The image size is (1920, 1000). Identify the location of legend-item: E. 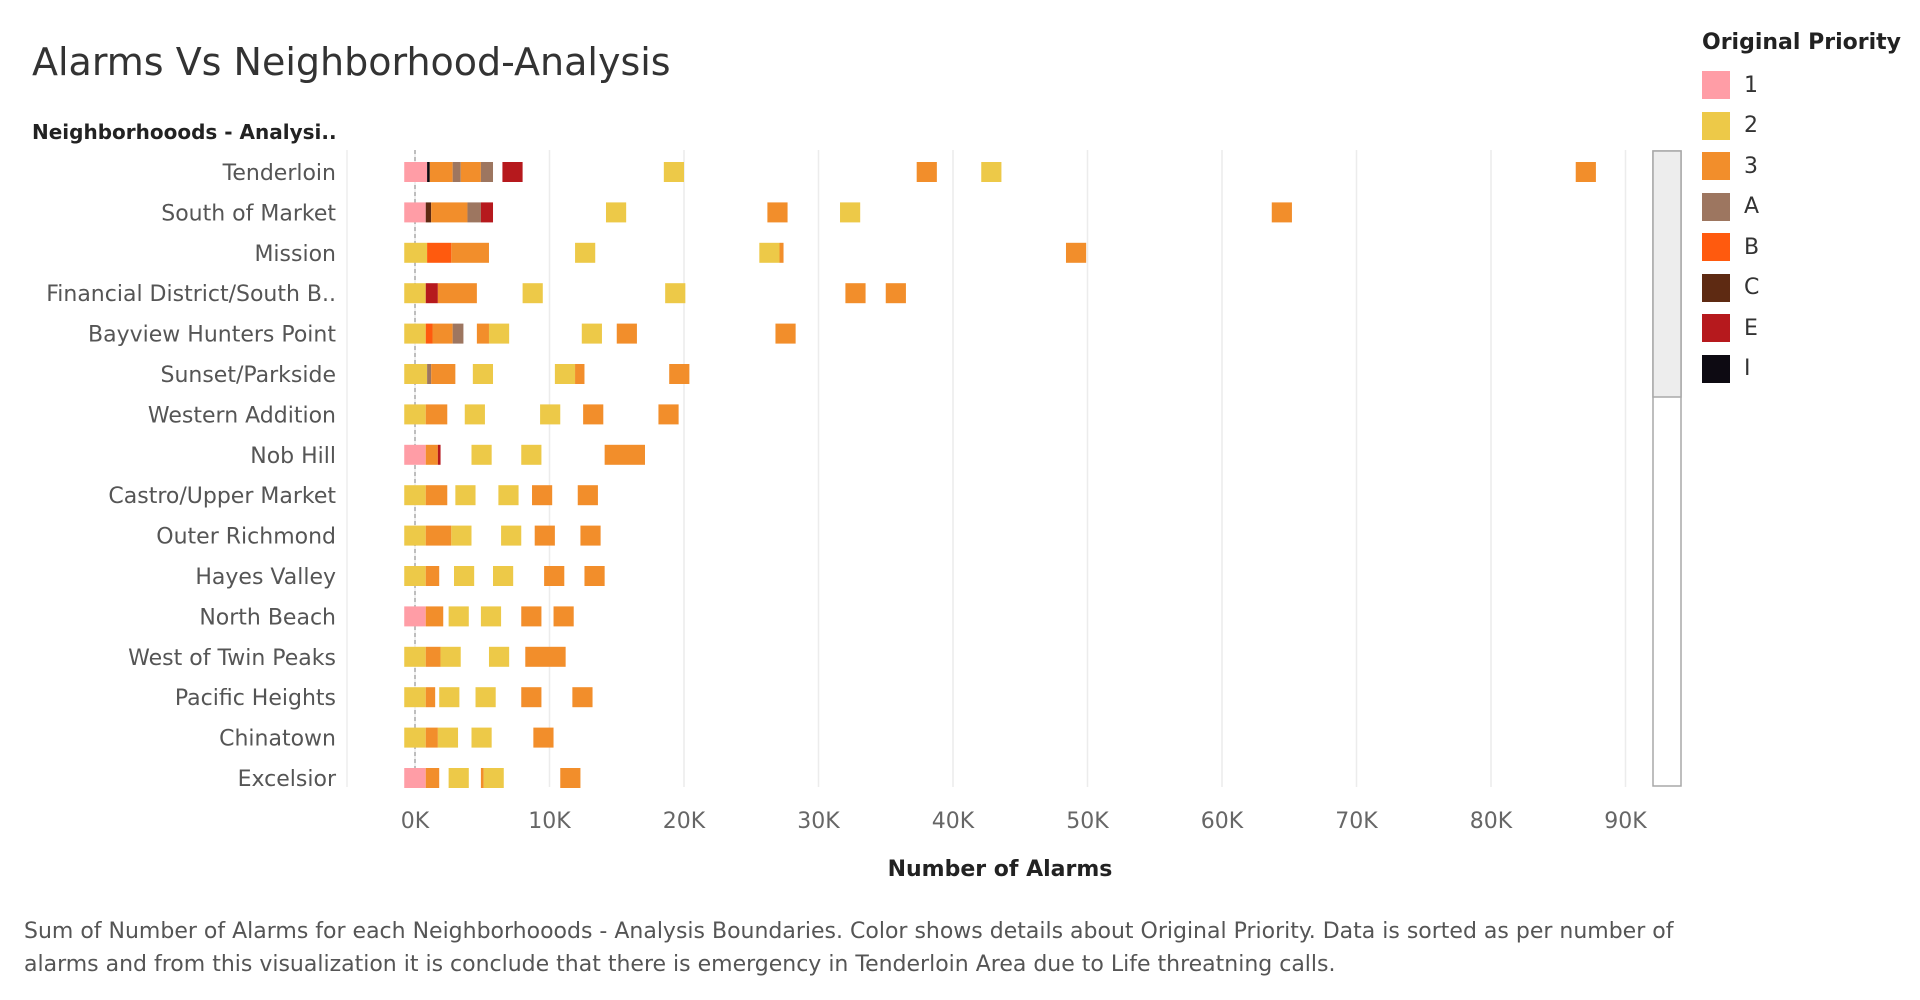
(1801, 328).